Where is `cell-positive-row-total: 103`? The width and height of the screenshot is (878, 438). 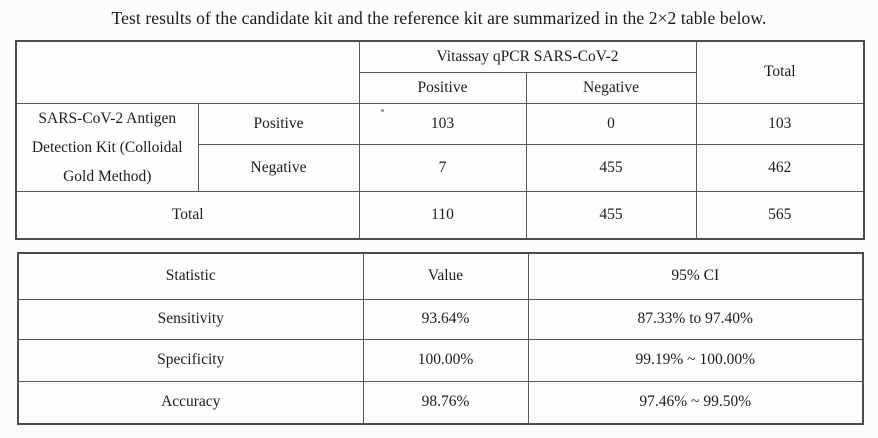 cell-positive-row-total: 103 is located at coordinates (780, 123).